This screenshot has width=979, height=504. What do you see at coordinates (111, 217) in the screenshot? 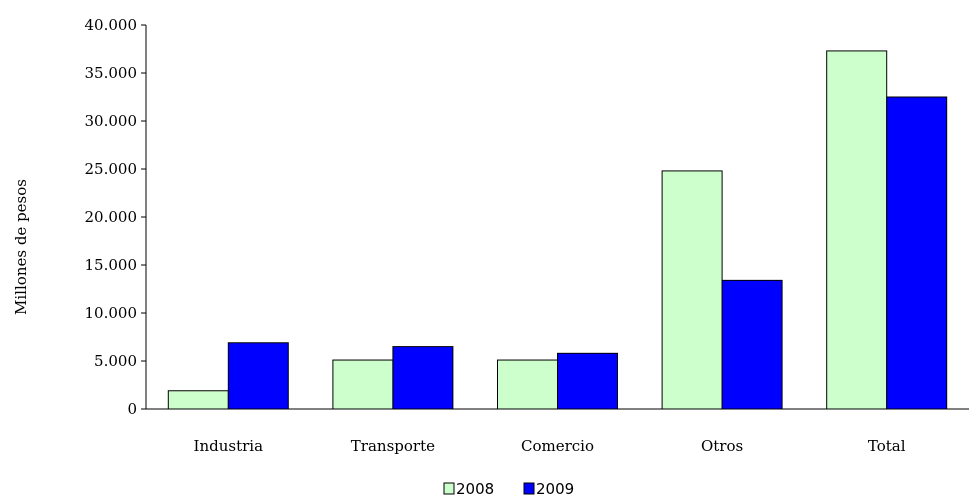
I see `y-tick-label: 20.000` at bounding box center [111, 217].